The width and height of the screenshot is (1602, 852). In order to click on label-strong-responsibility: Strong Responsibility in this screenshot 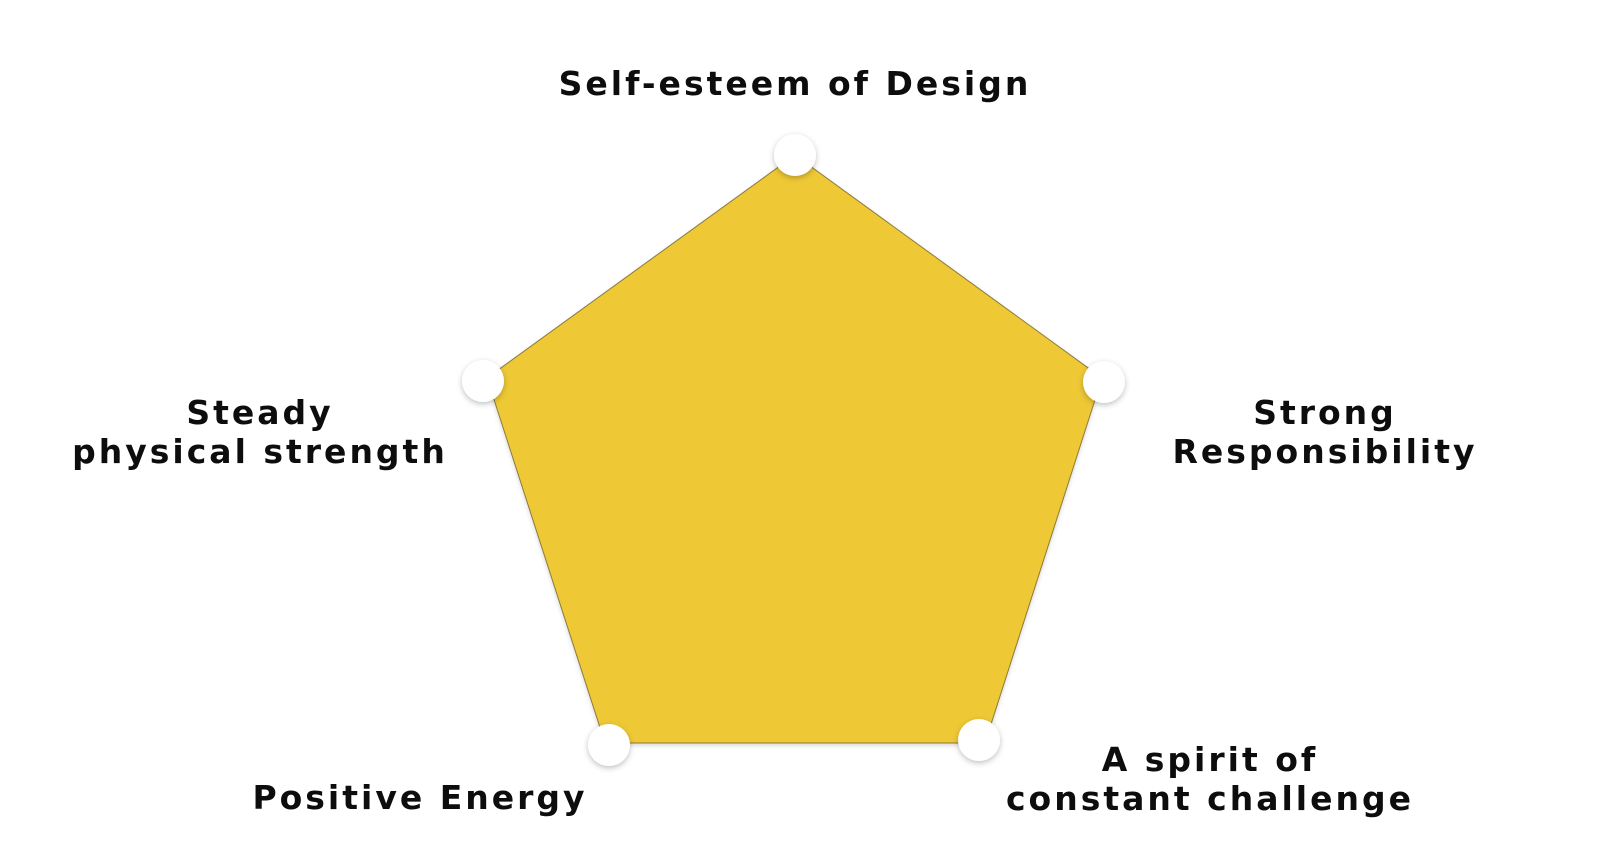, I will do `click(1325, 432)`.